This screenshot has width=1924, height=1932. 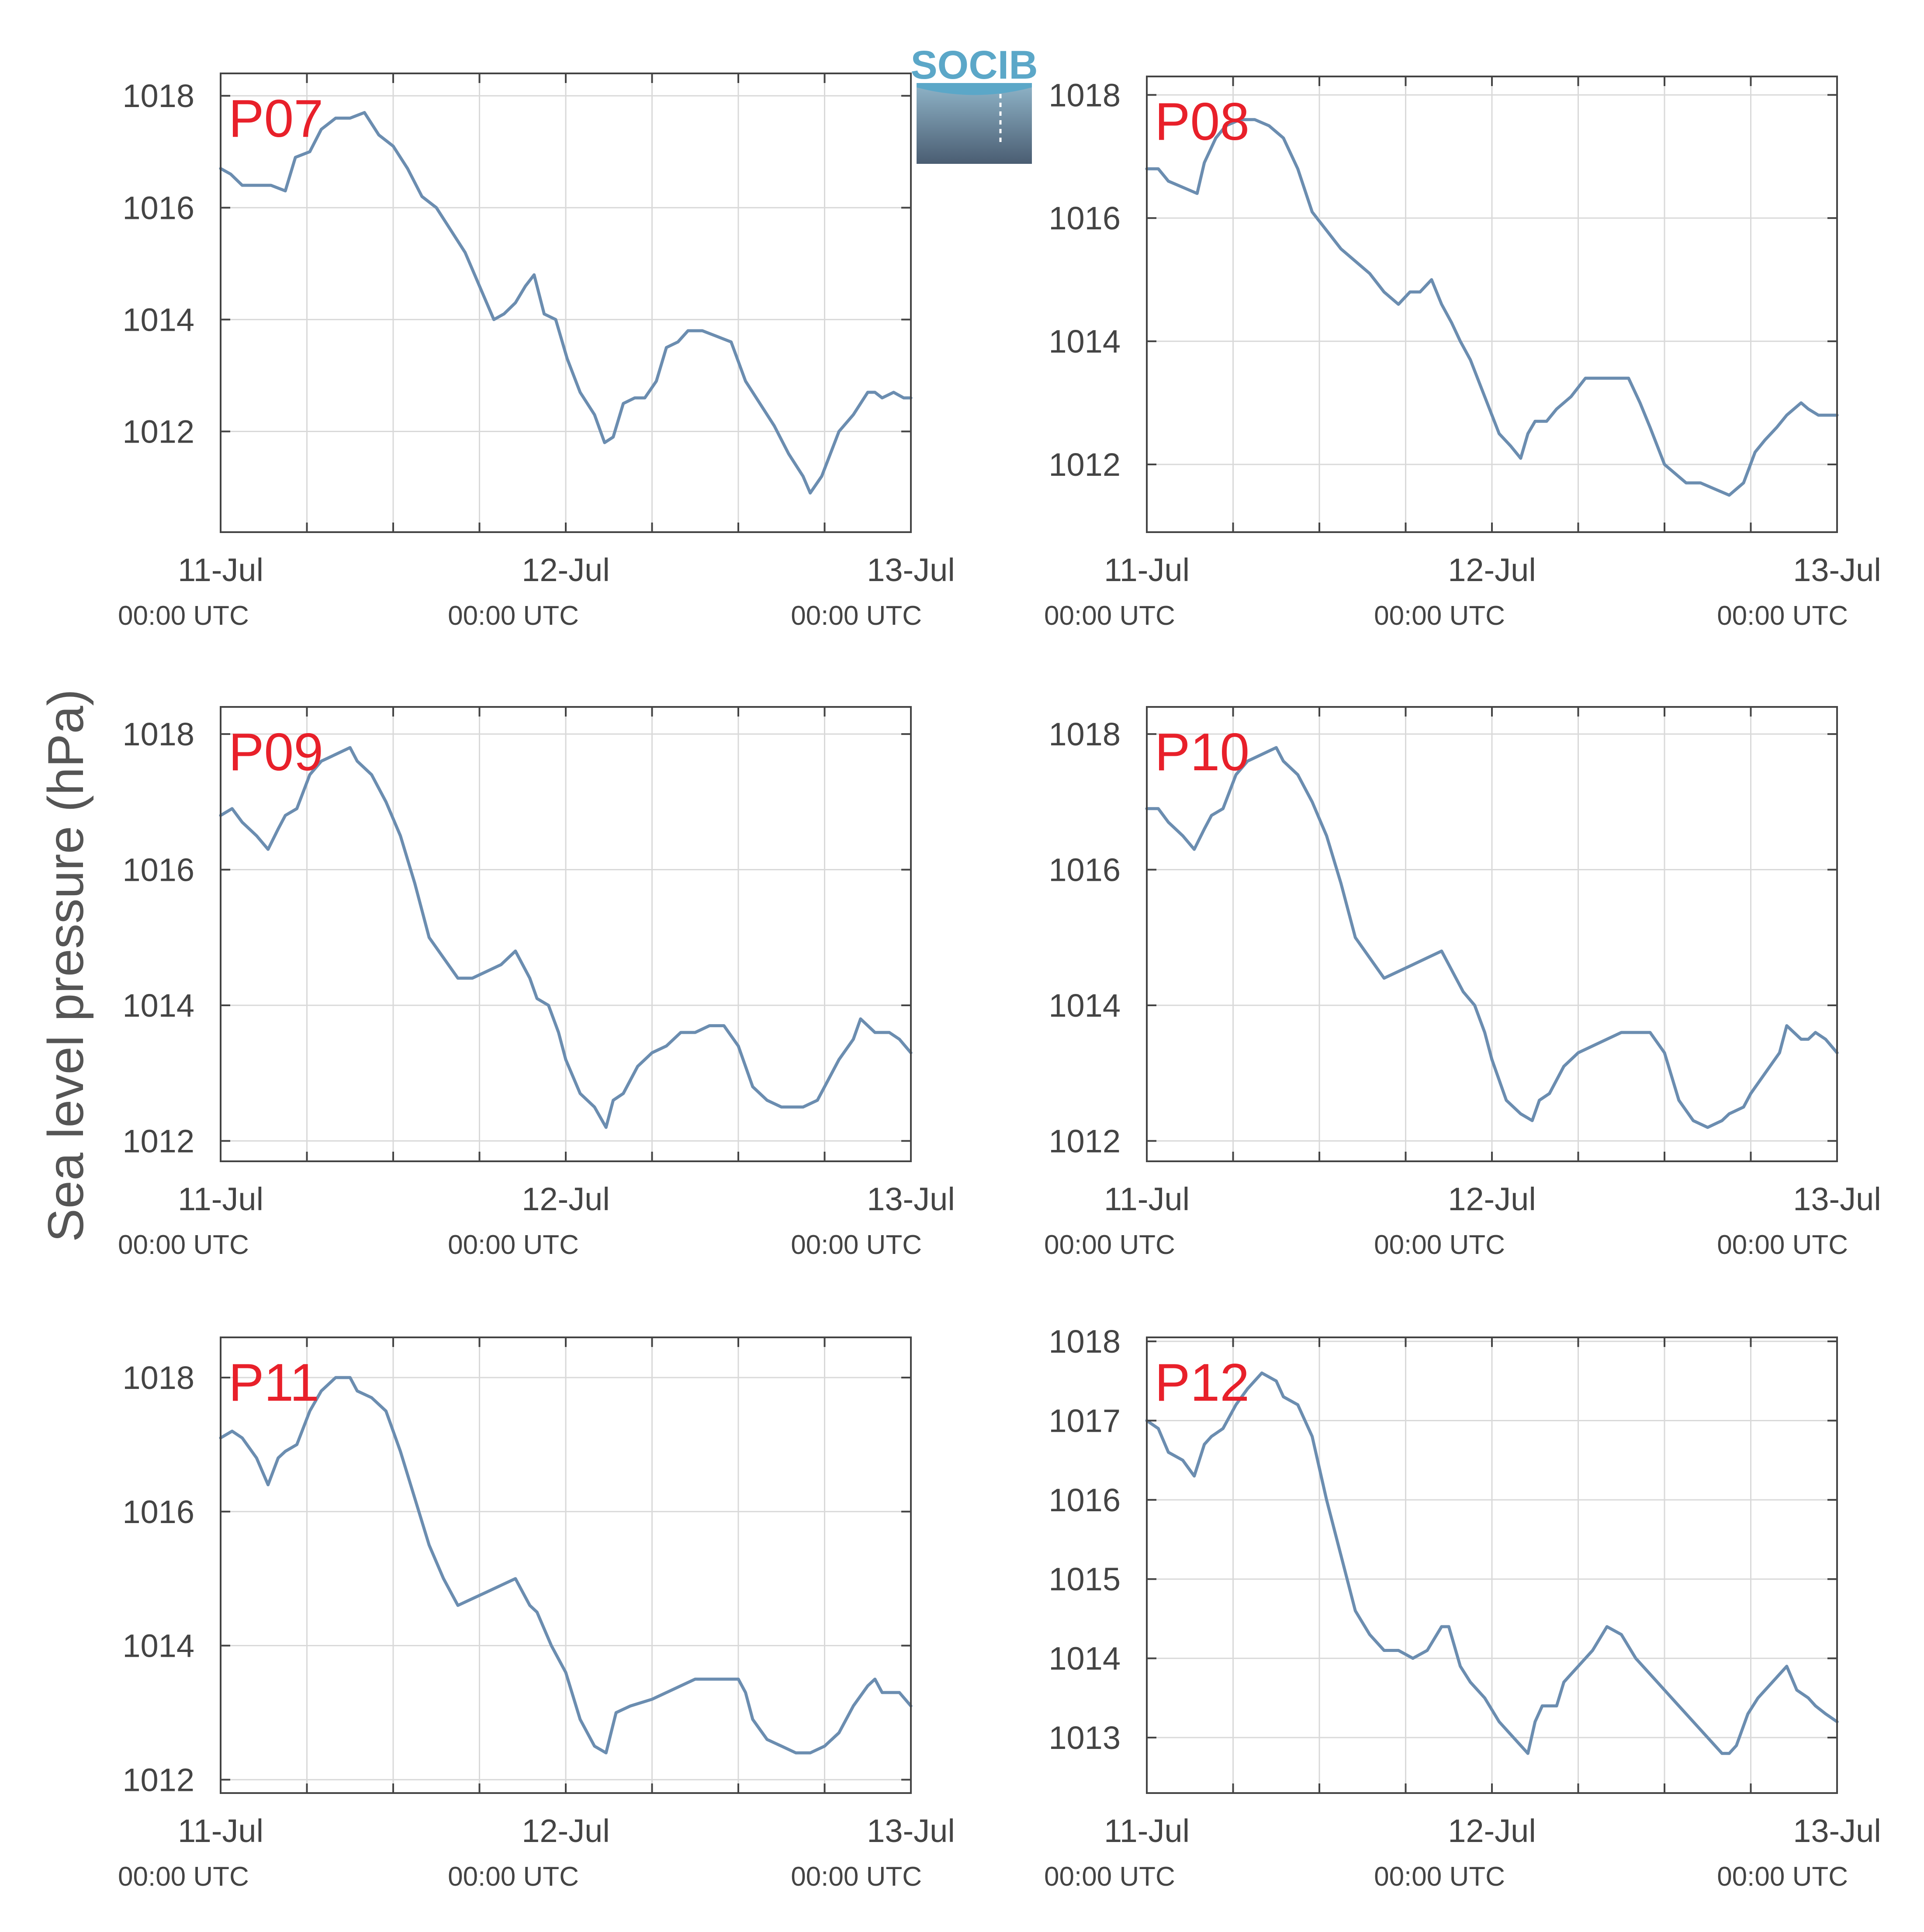 I want to click on panel-label: P11, so click(x=273, y=1382).